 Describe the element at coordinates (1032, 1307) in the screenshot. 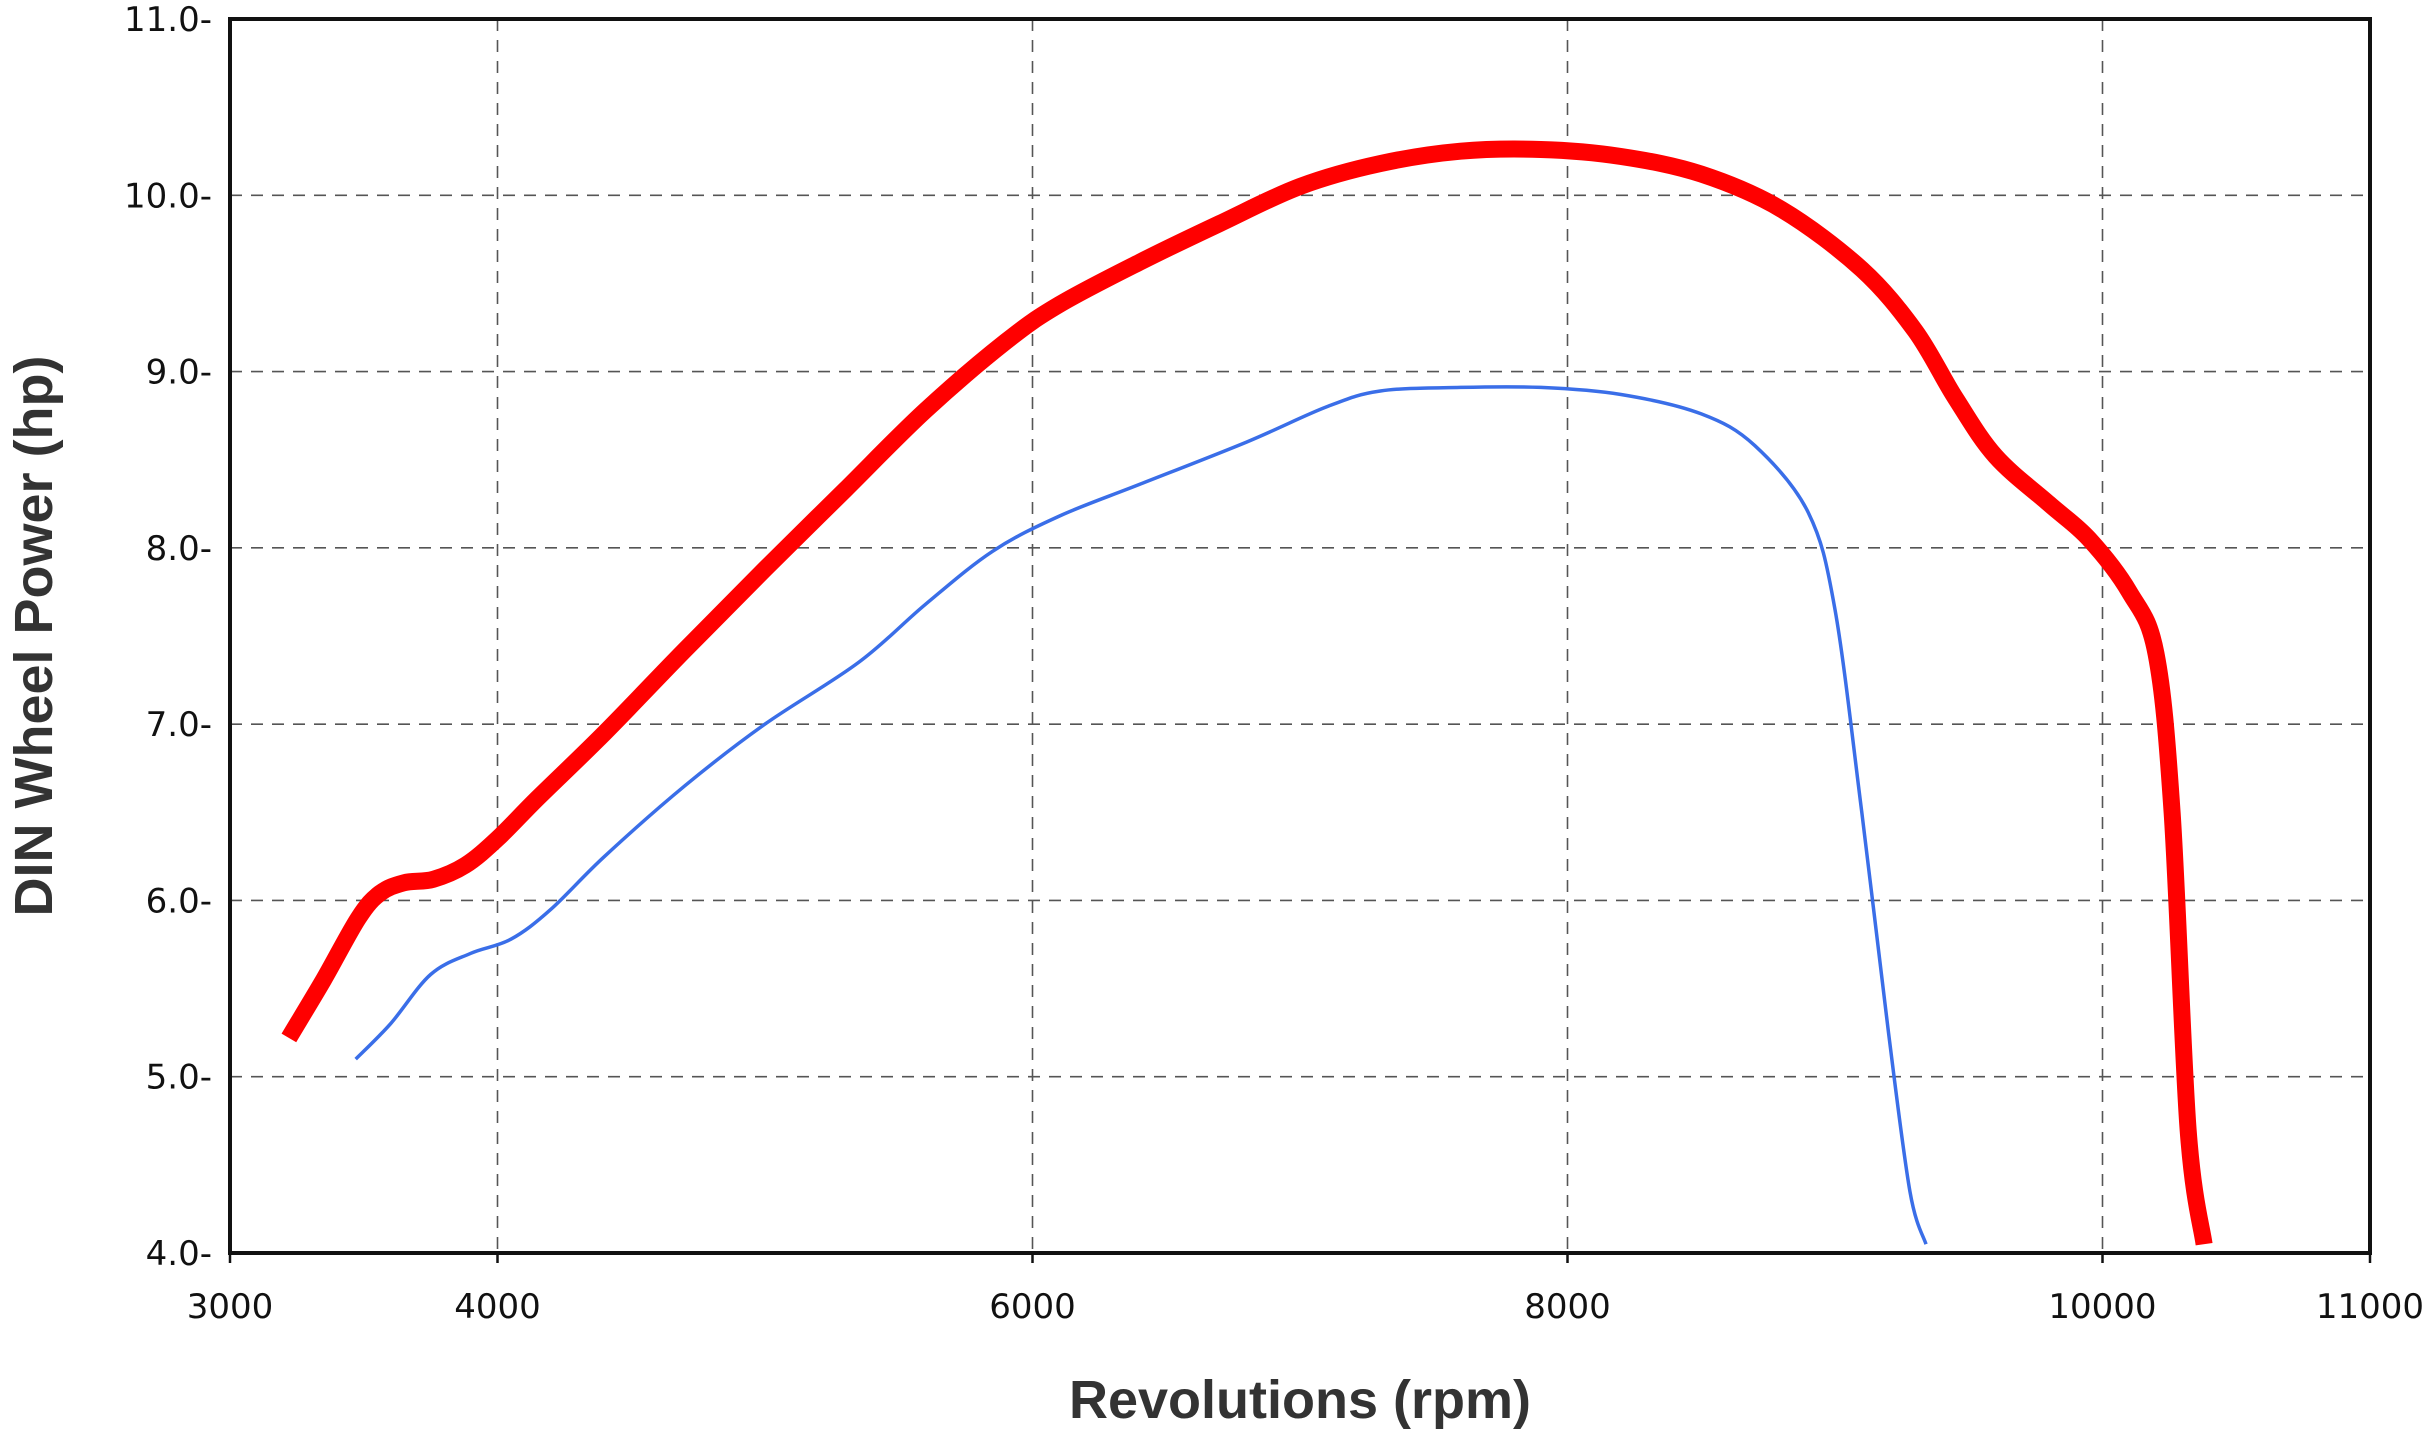

I see `x-tick-label: 6000` at that location.